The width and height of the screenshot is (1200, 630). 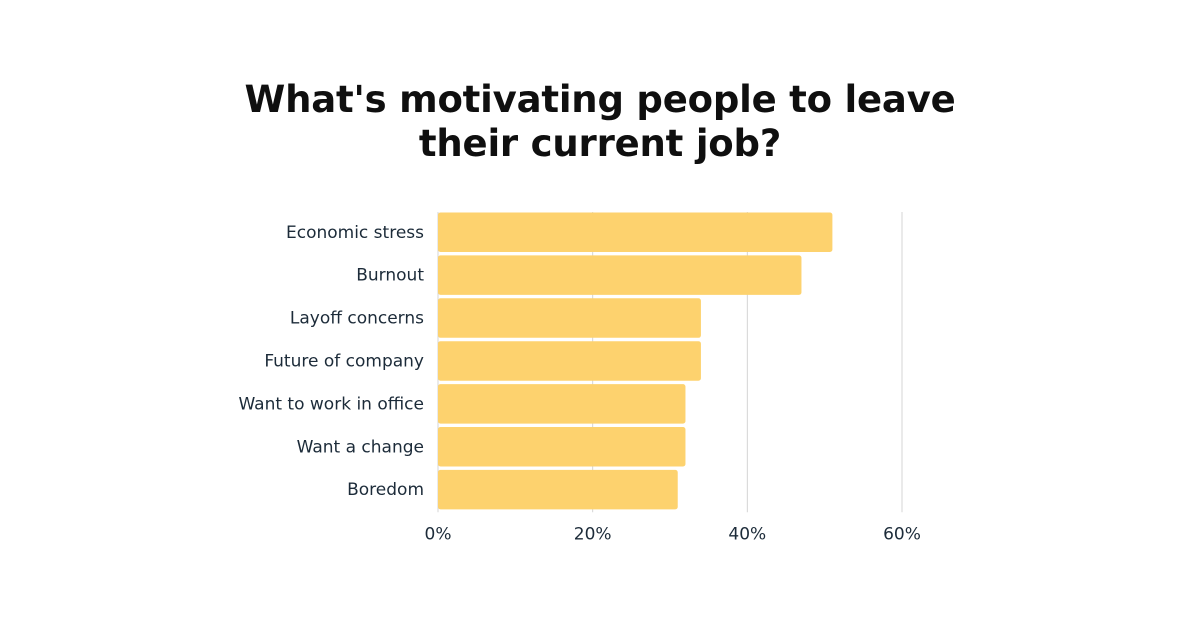 What do you see at coordinates (331, 404) in the screenshot?
I see `category-label-4: Want to work in office` at bounding box center [331, 404].